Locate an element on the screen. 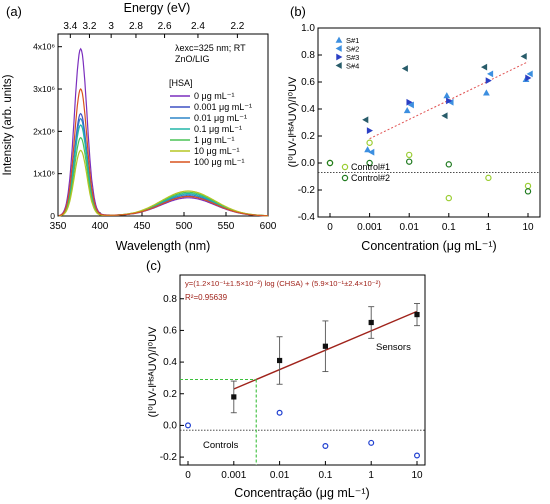 This screenshot has width=550, height=504. panel-a-label: (a) is located at coordinates (14, 11).